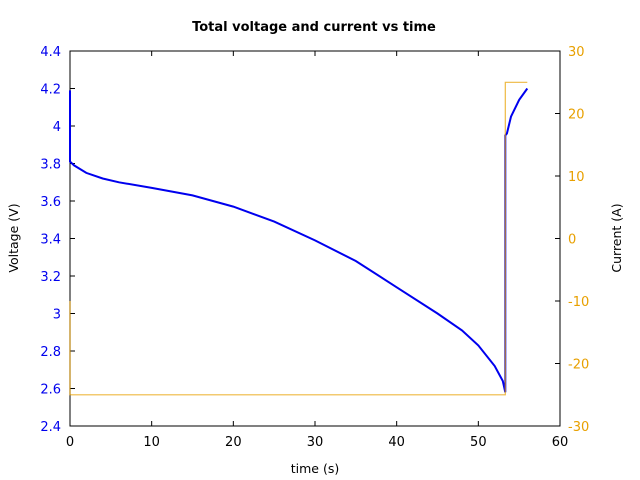 The width and height of the screenshot is (640, 480). Describe the element at coordinates (560, 442) in the screenshot. I see `x-tick-label: 60` at that location.